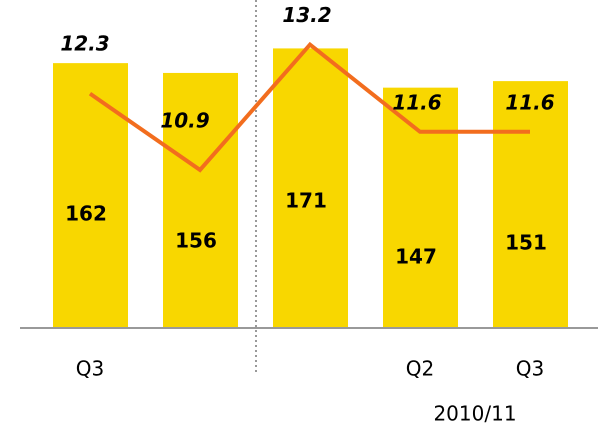 This screenshot has width=598, height=437. Describe the element at coordinates (184, 120) in the screenshot. I see `line-label: 10.9` at that location.